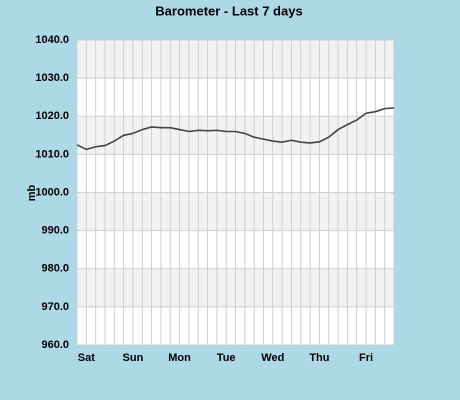 The width and height of the screenshot is (460, 400). What do you see at coordinates (52, 40) in the screenshot?
I see `y-tick-label: 1040.0` at bounding box center [52, 40].